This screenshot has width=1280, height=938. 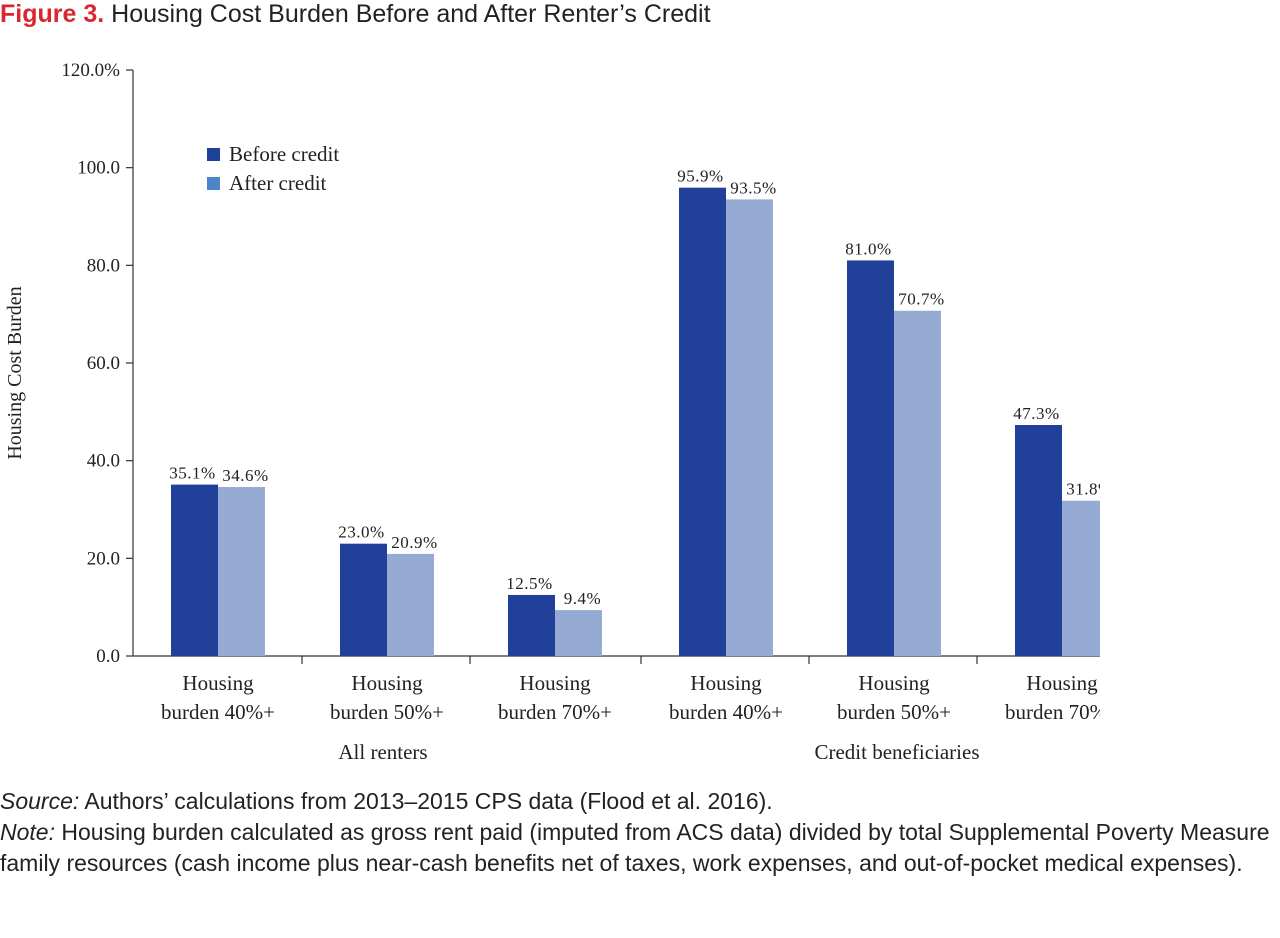 What do you see at coordinates (278, 183) in the screenshot?
I see `legend-label: After credit` at bounding box center [278, 183].